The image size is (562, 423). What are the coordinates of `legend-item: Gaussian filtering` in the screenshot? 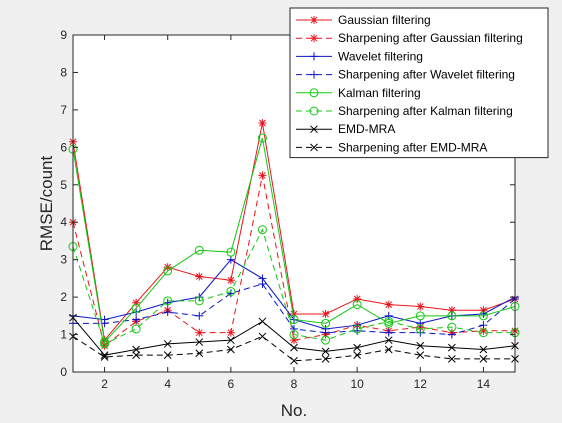 It's located at (363, 20).